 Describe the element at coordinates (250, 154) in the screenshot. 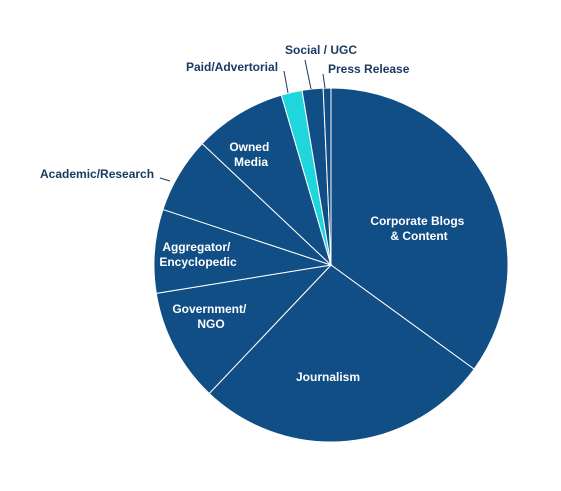

I see `slice-label-owned: Owned Media` at that location.